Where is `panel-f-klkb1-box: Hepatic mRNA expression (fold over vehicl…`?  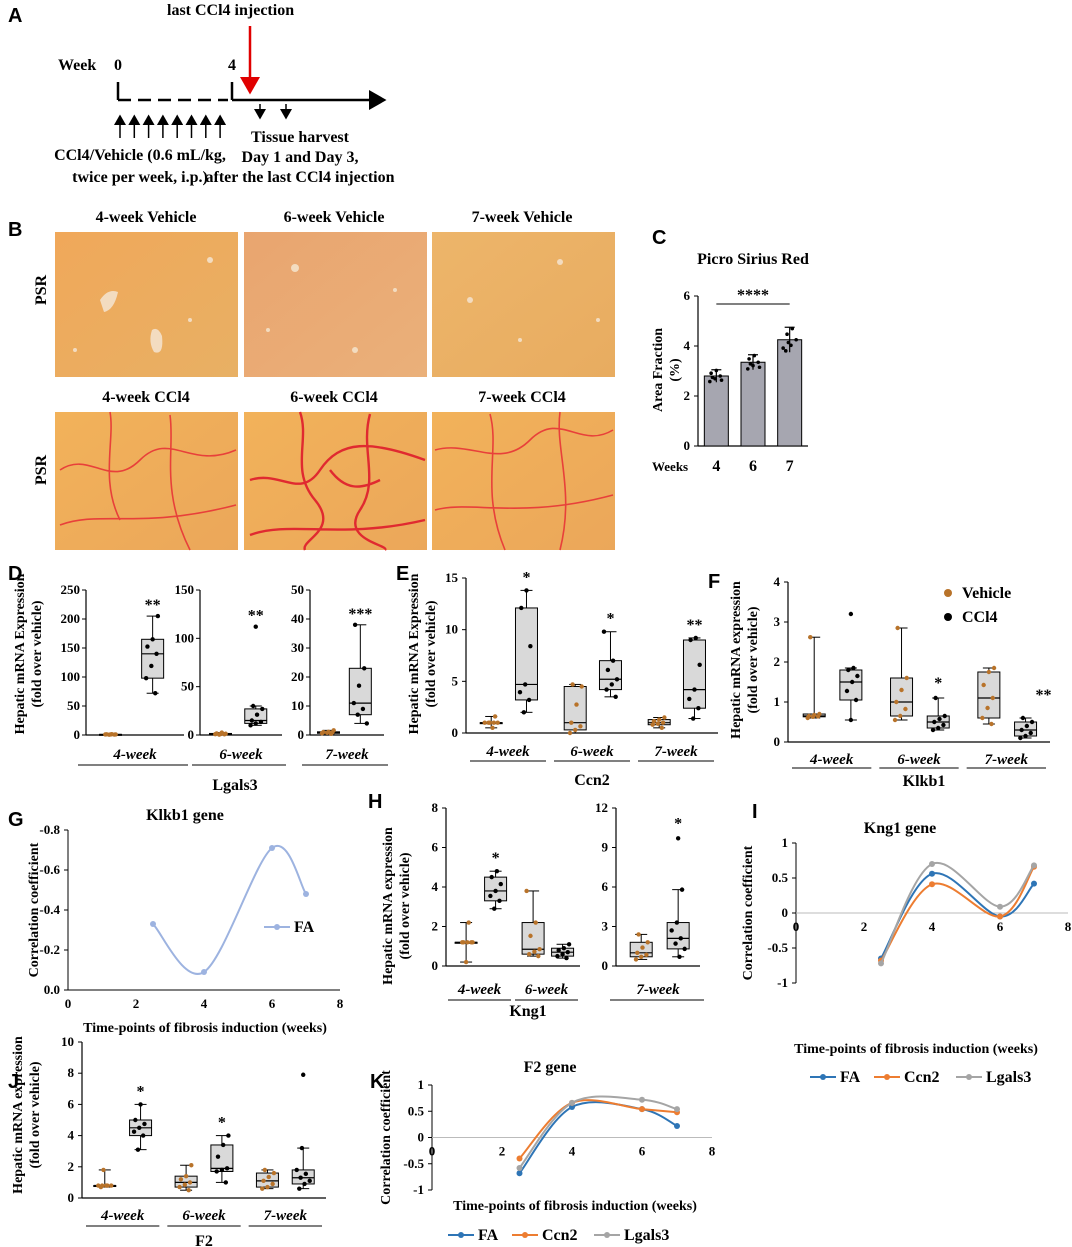
panel-f-klkb1-box: Hepatic mRNA expression (fold over vehicl… is located at coordinates (890, 682).